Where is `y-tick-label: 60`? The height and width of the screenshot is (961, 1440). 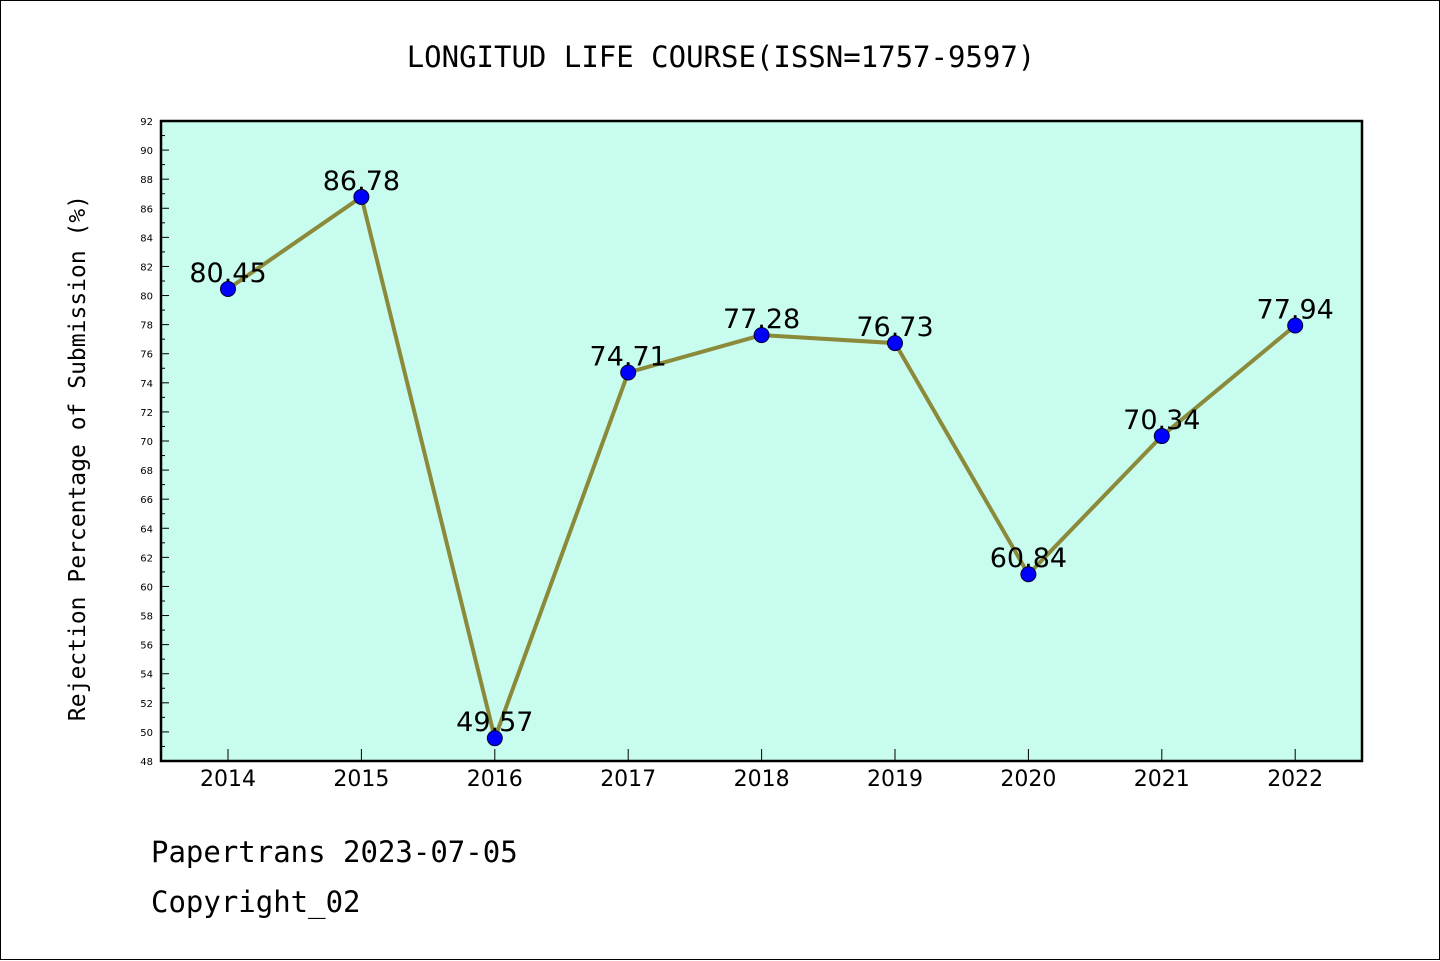
y-tick-label: 60 is located at coordinates (146, 587).